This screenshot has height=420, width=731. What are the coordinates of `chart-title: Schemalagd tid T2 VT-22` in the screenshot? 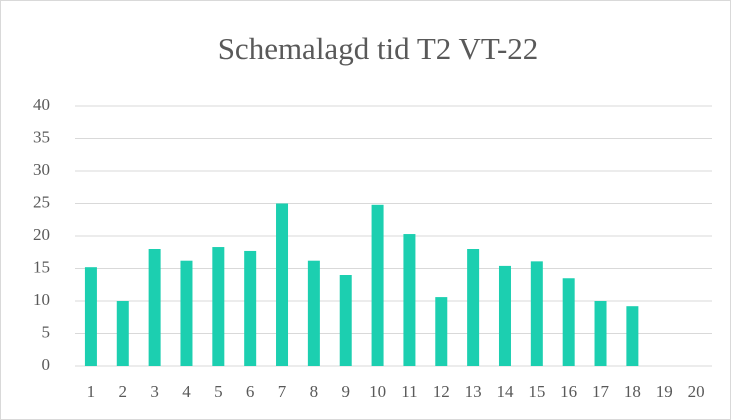 It's located at (378, 48).